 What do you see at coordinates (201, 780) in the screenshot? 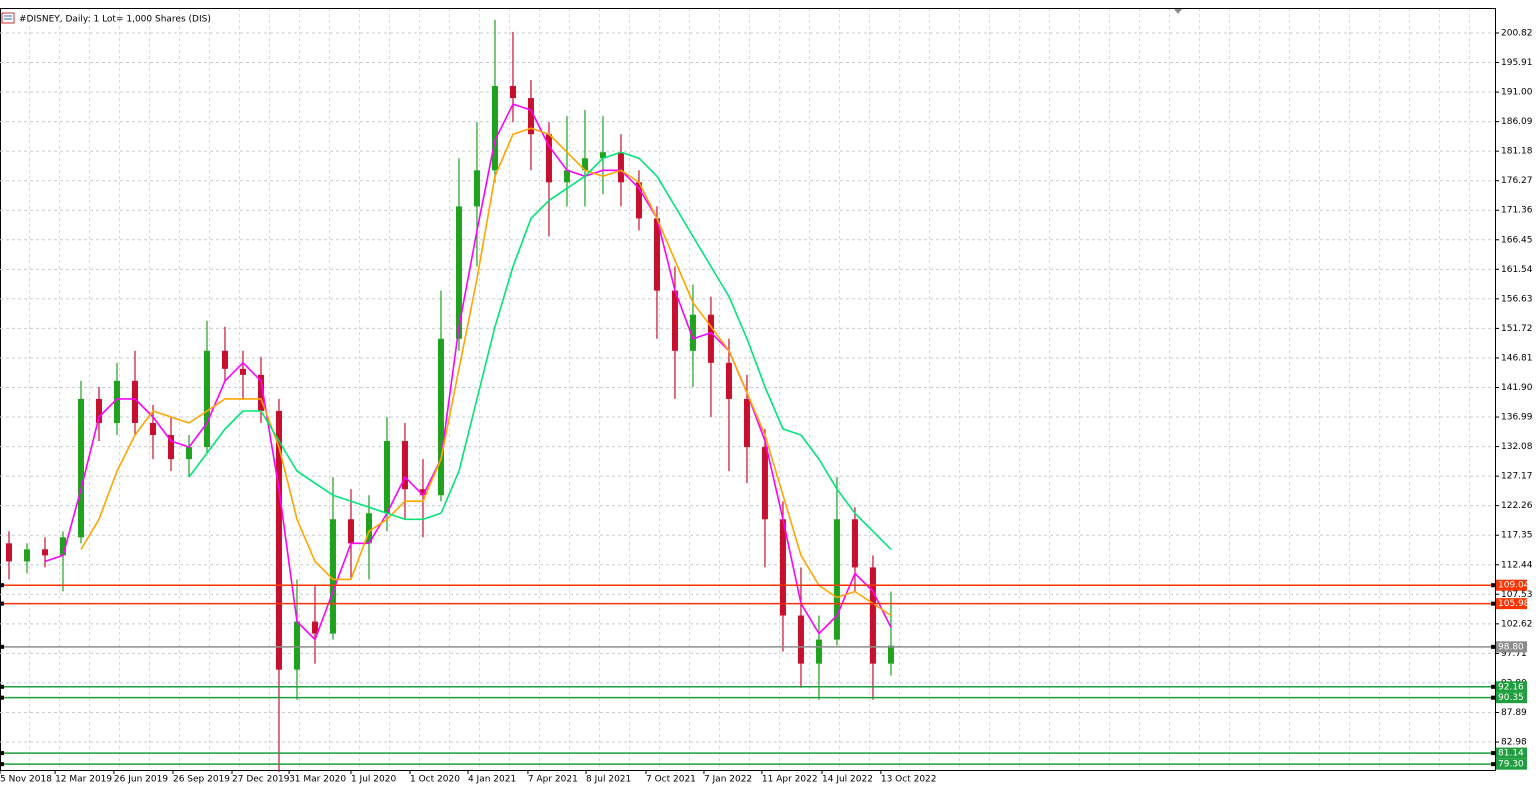
I see `x-tick-label: 26 Sep 2019` at bounding box center [201, 780].